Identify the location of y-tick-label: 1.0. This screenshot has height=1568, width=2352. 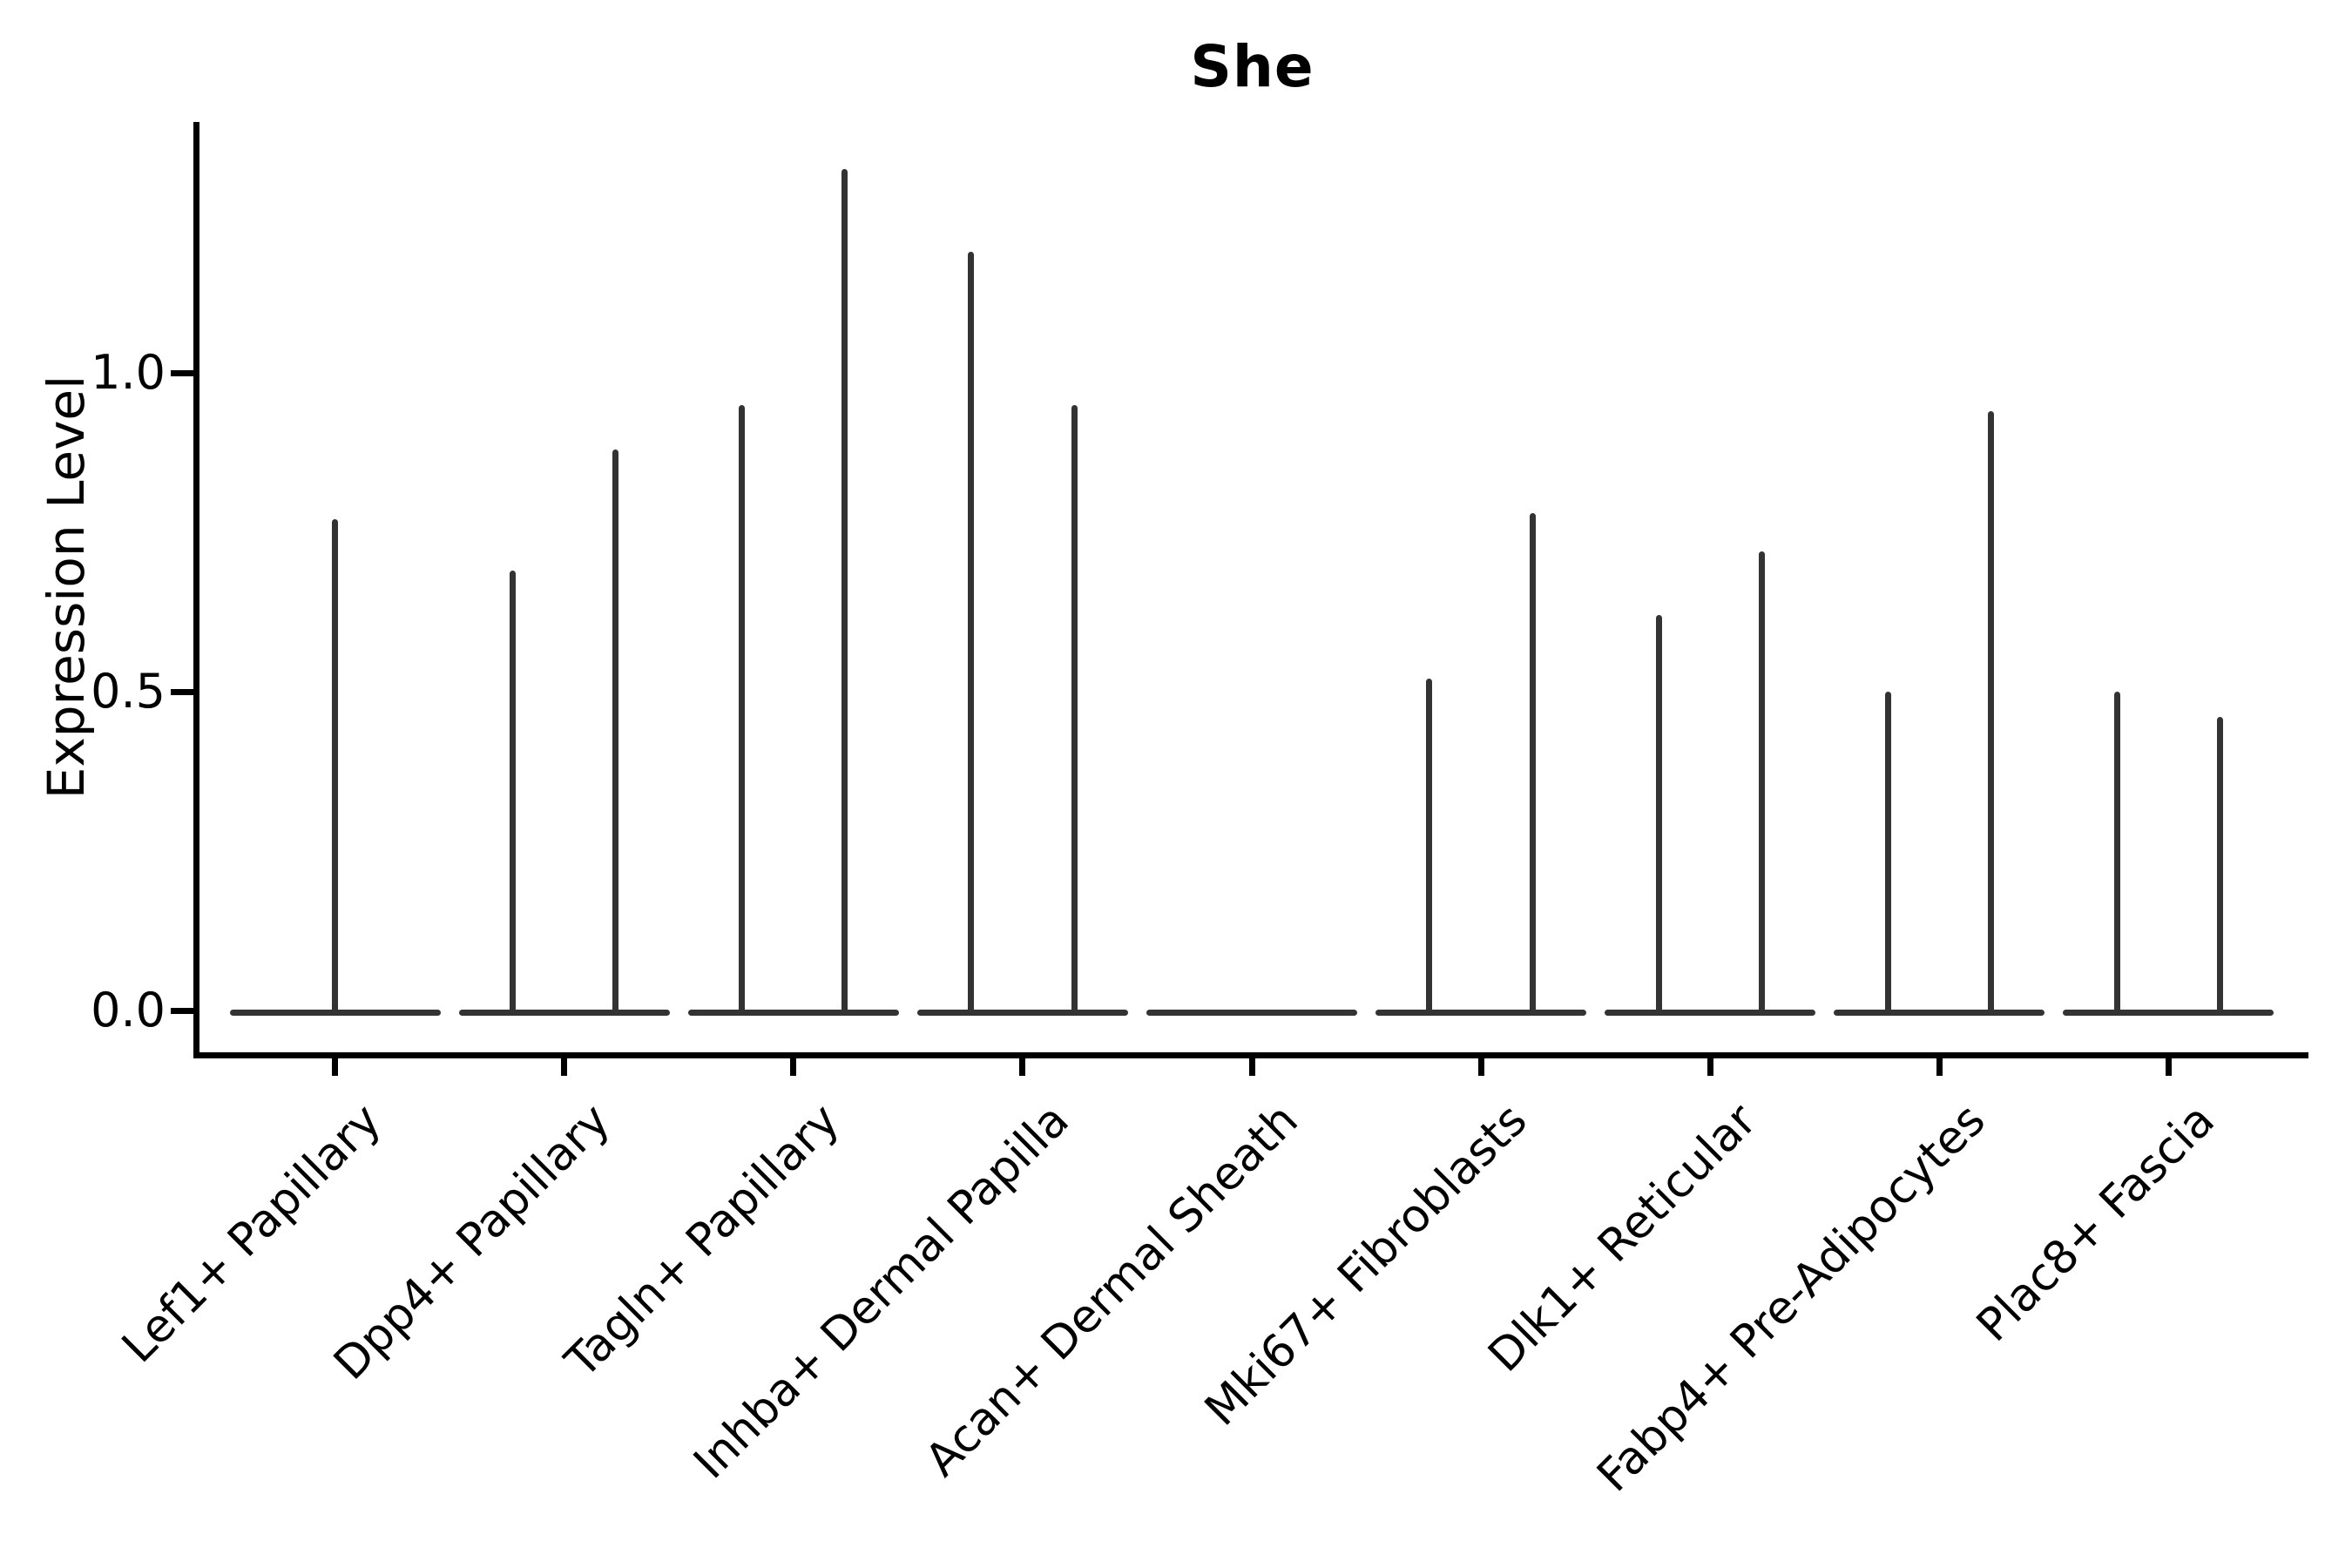
(129, 373).